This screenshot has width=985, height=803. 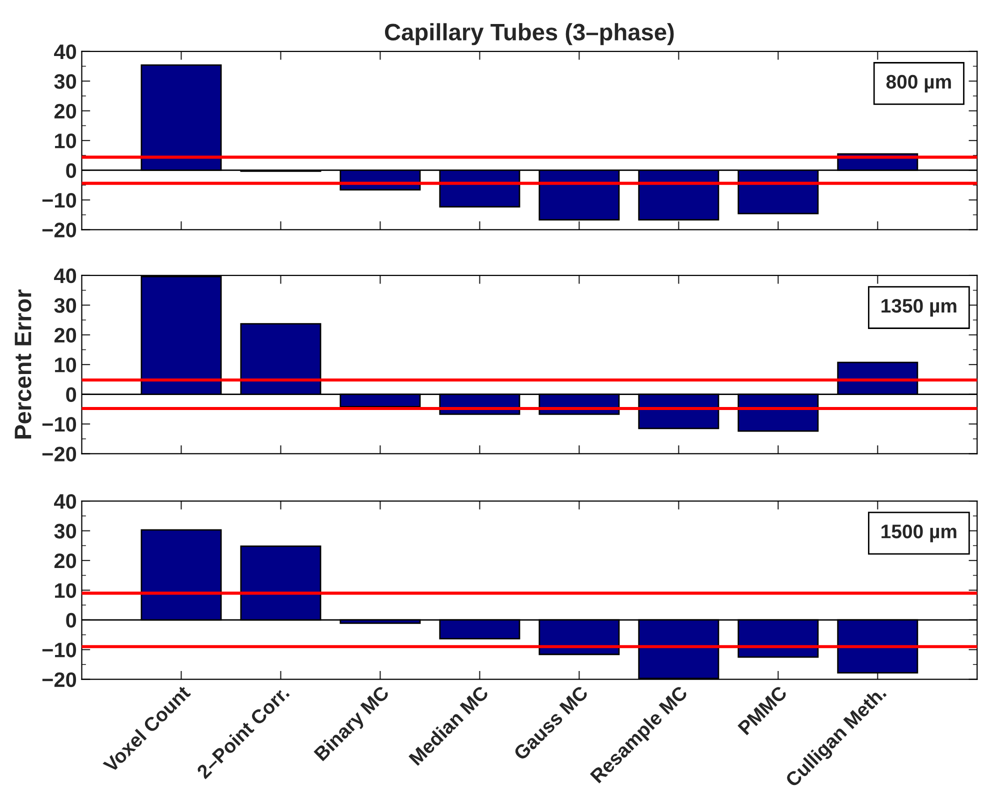 I want to click on annotation: 1350 µm, so click(x=919, y=307).